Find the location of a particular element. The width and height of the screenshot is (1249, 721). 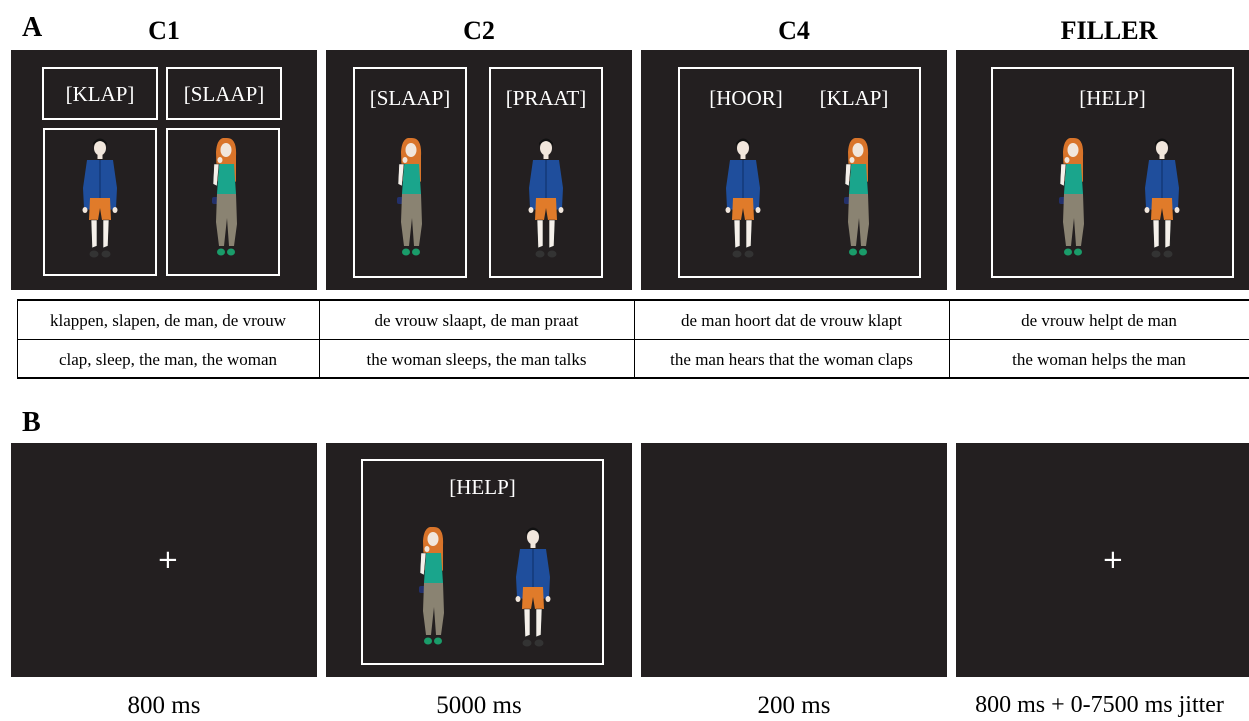

stimulus-panel-c4: [HOOR] [KLAP] is located at coordinates (794, 170).